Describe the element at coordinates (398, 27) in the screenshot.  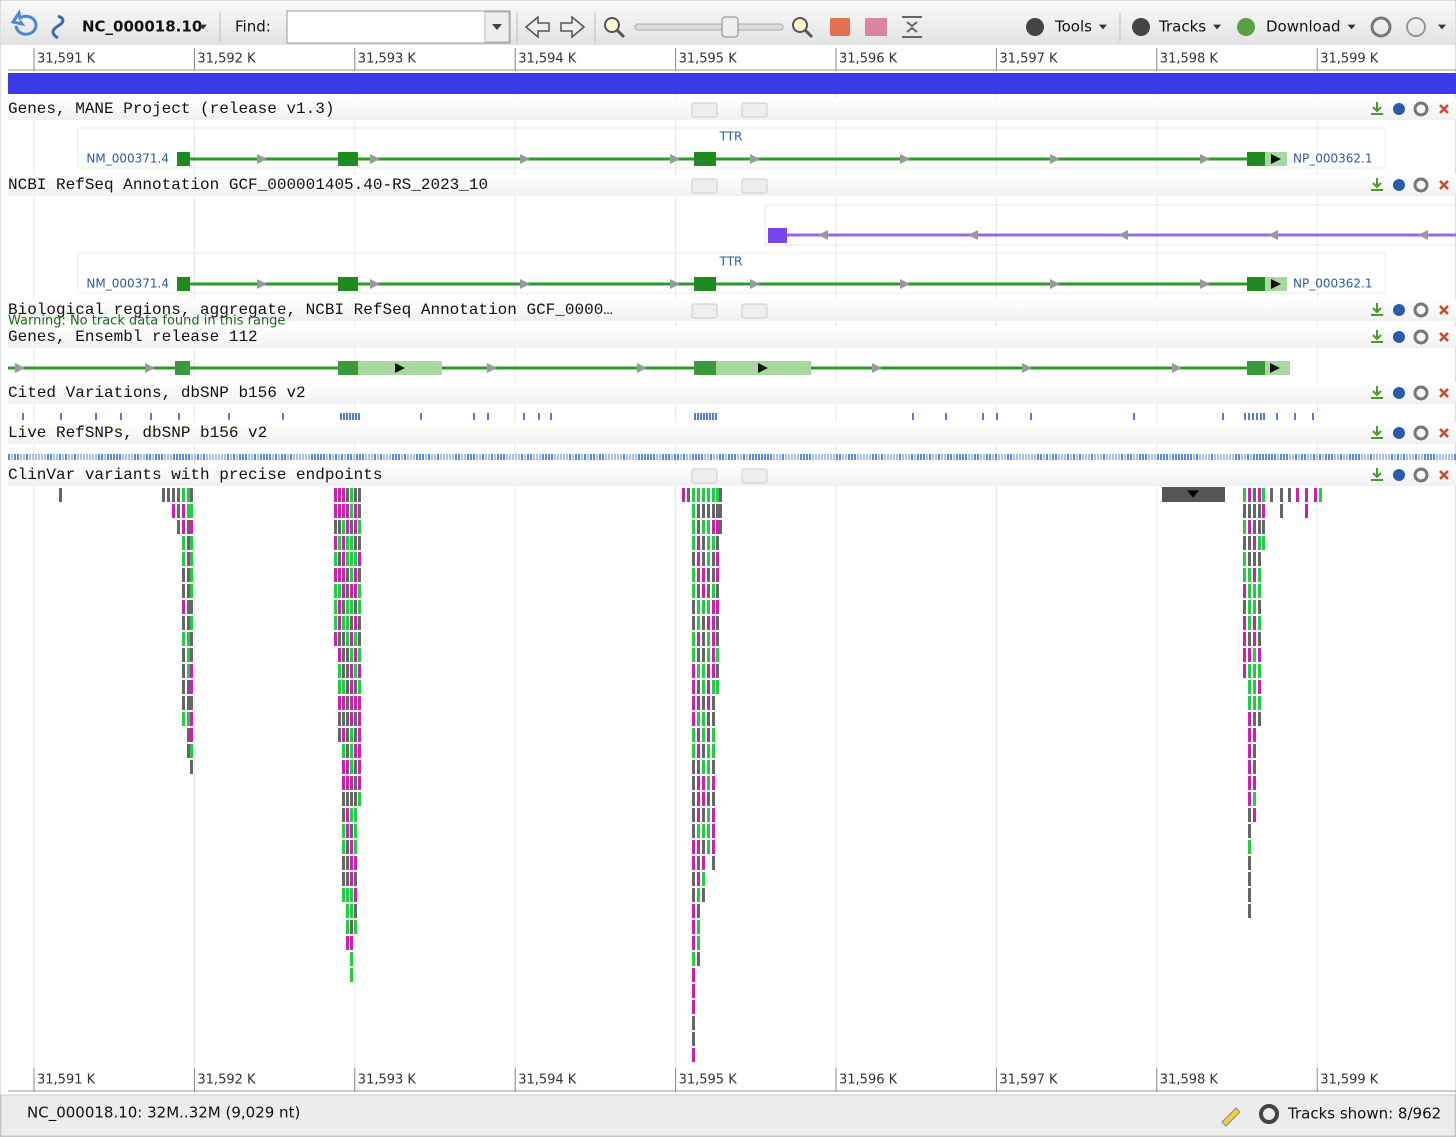
I see `find-input` at that location.